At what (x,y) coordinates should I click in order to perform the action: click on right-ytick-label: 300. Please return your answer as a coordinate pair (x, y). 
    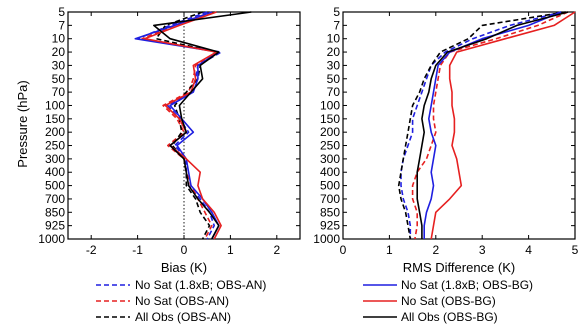
    Looking at the image, I should click on (330, 159).